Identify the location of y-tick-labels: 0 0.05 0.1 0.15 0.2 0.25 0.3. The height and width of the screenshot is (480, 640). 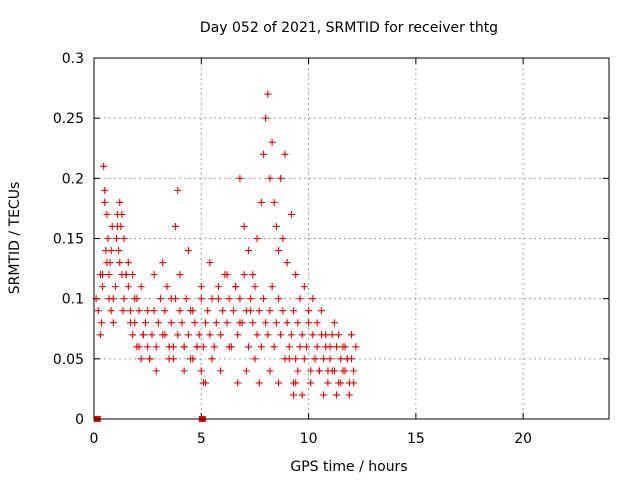
(68, 239).